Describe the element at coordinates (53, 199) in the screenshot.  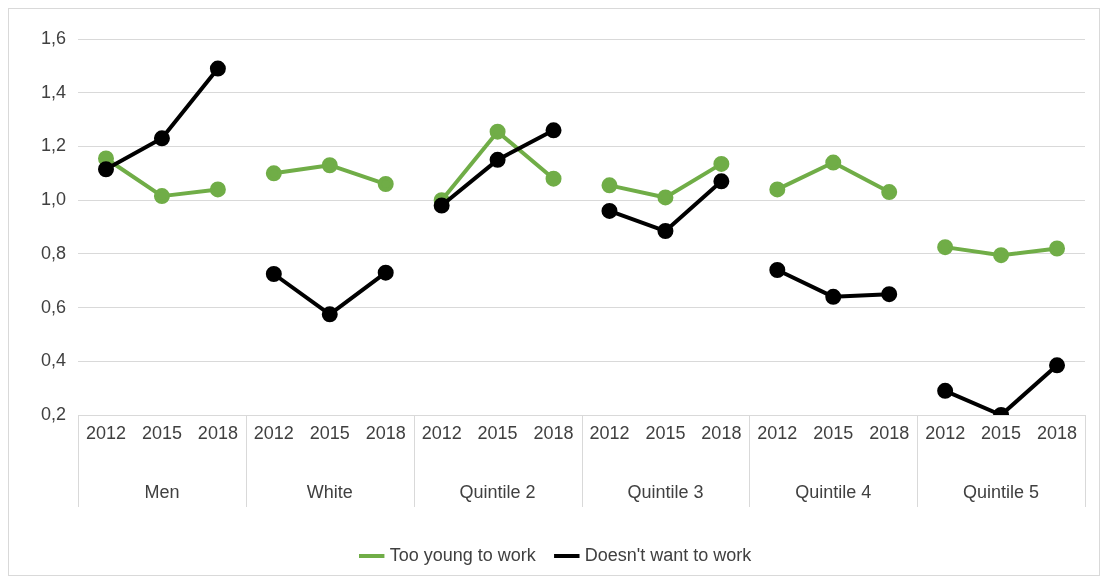
I see `y-tick-label: 1,0` at that location.